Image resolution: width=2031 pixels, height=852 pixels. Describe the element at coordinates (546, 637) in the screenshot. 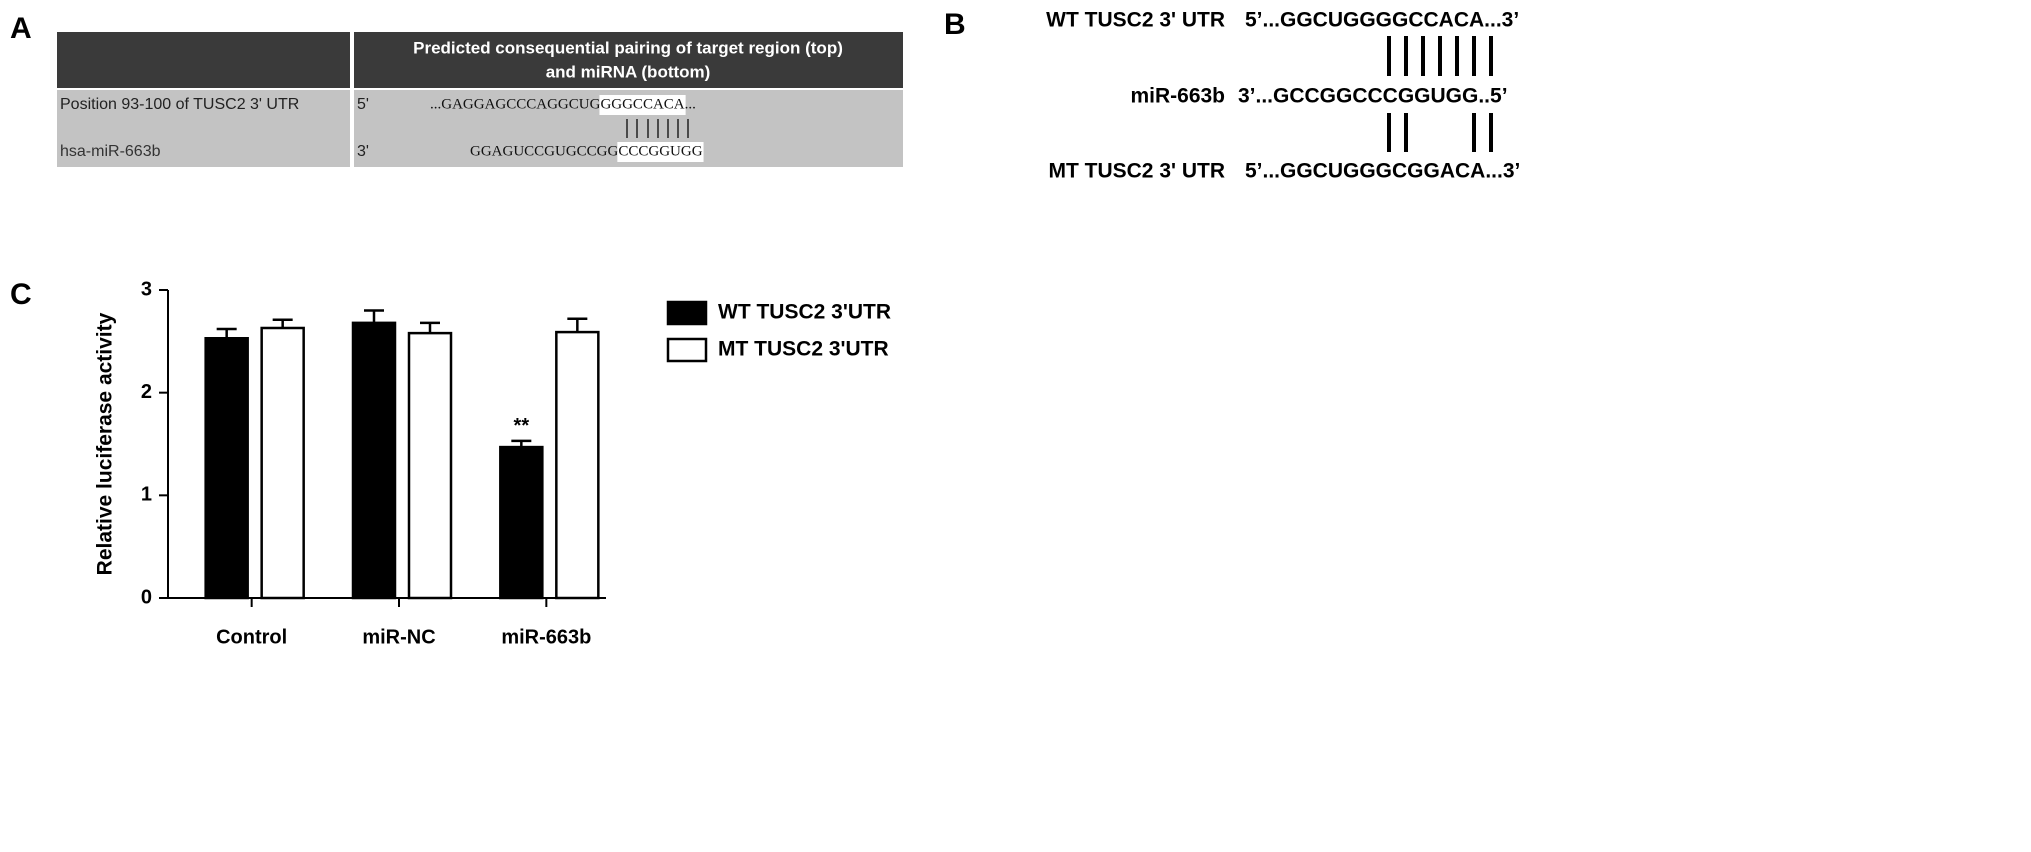

I see `x-tick-label: miR-663b` at that location.